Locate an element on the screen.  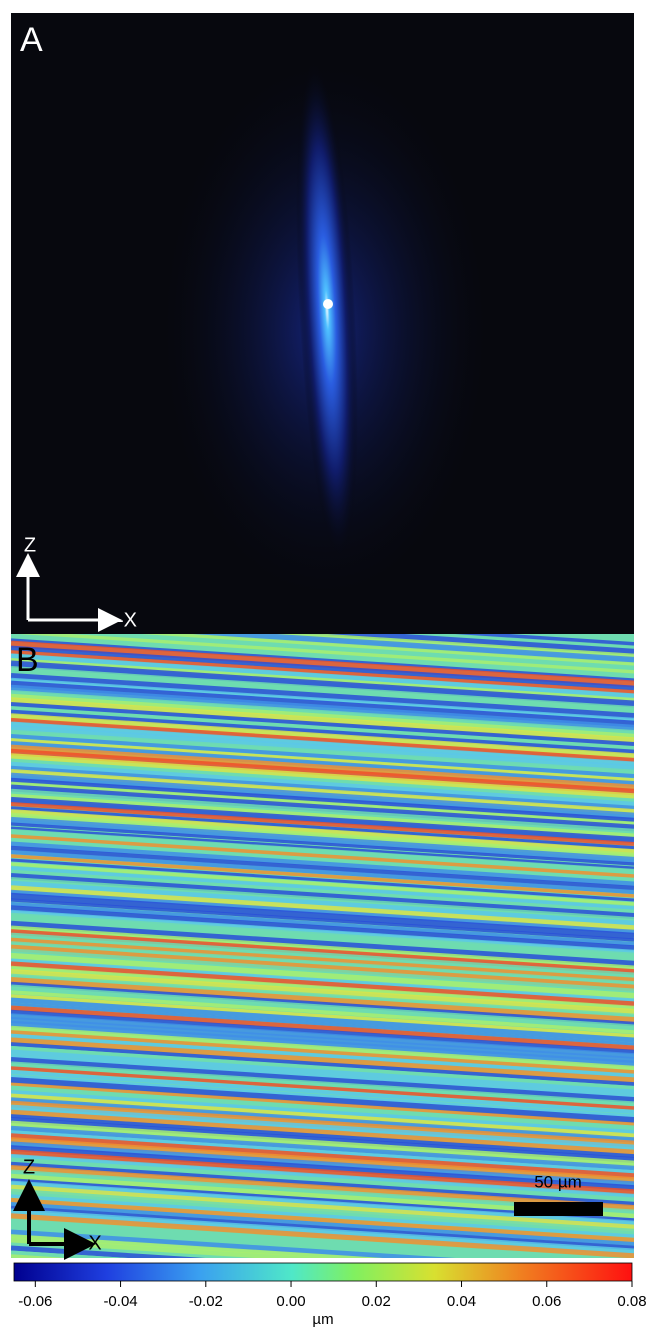
colorbar-tick-label: -0.06 is located at coordinates (35, 1301).